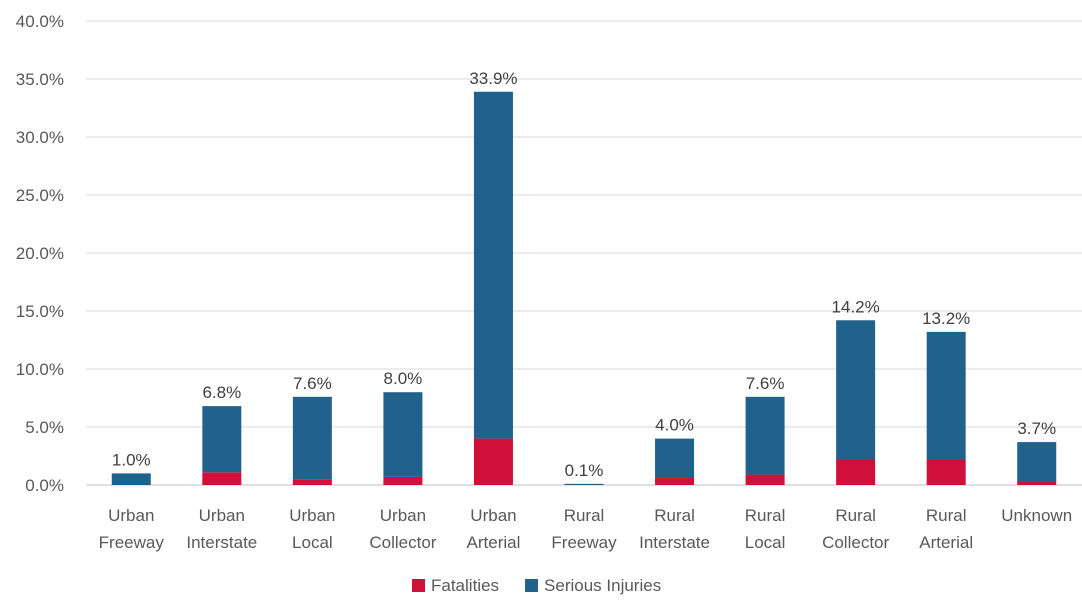  I want to click on y-tick-label: 10.0%, so click(40, 369).